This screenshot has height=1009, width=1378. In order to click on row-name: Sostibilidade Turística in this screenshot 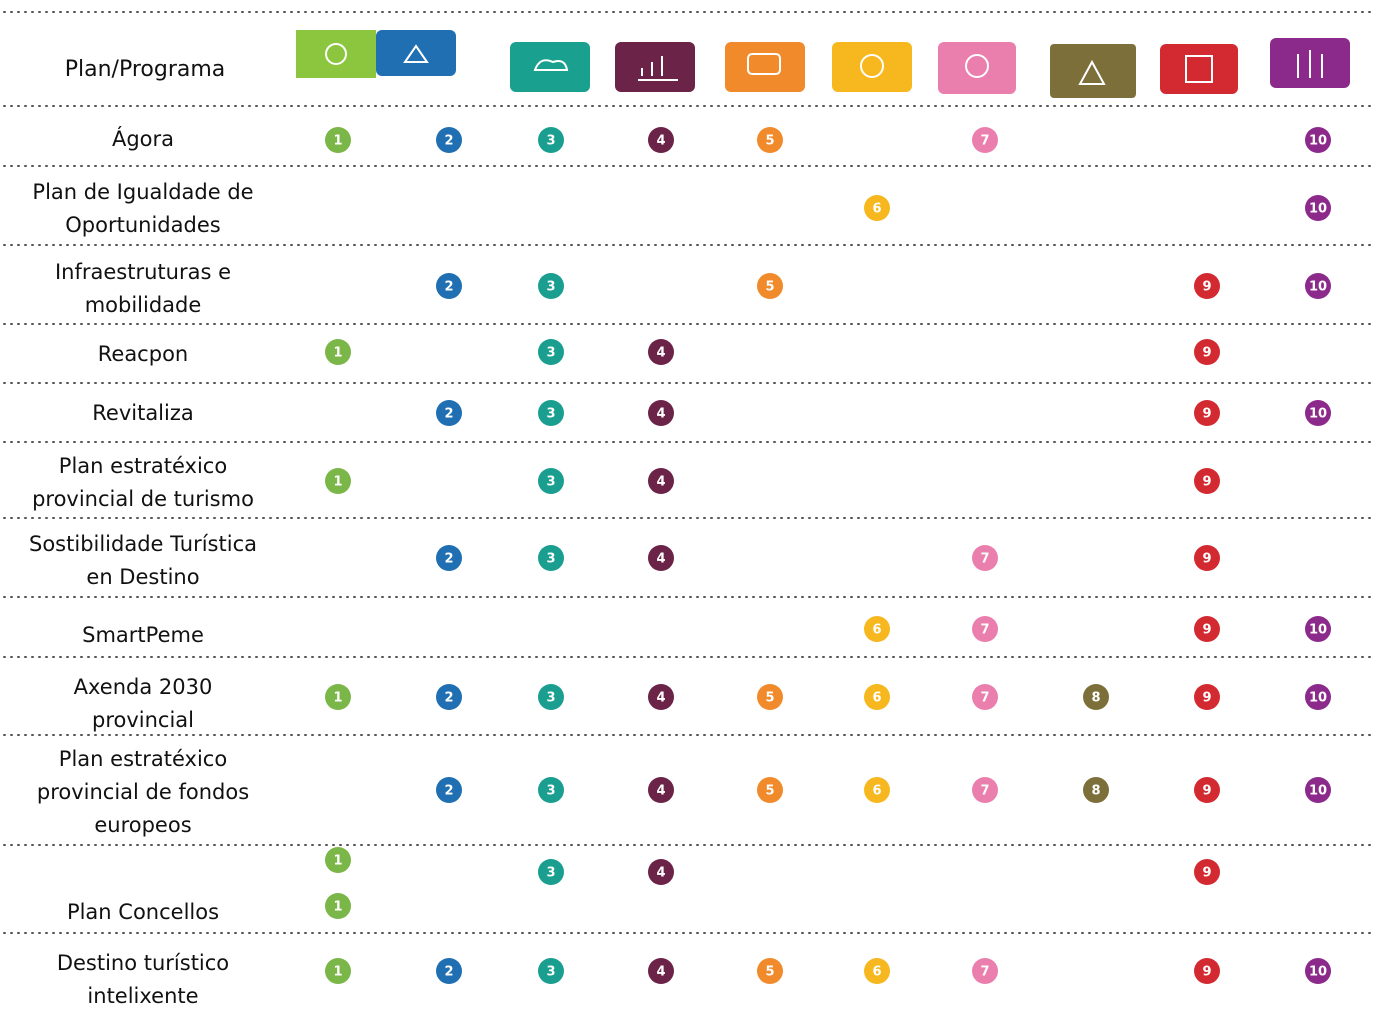, I will do `click(143, 544)`.